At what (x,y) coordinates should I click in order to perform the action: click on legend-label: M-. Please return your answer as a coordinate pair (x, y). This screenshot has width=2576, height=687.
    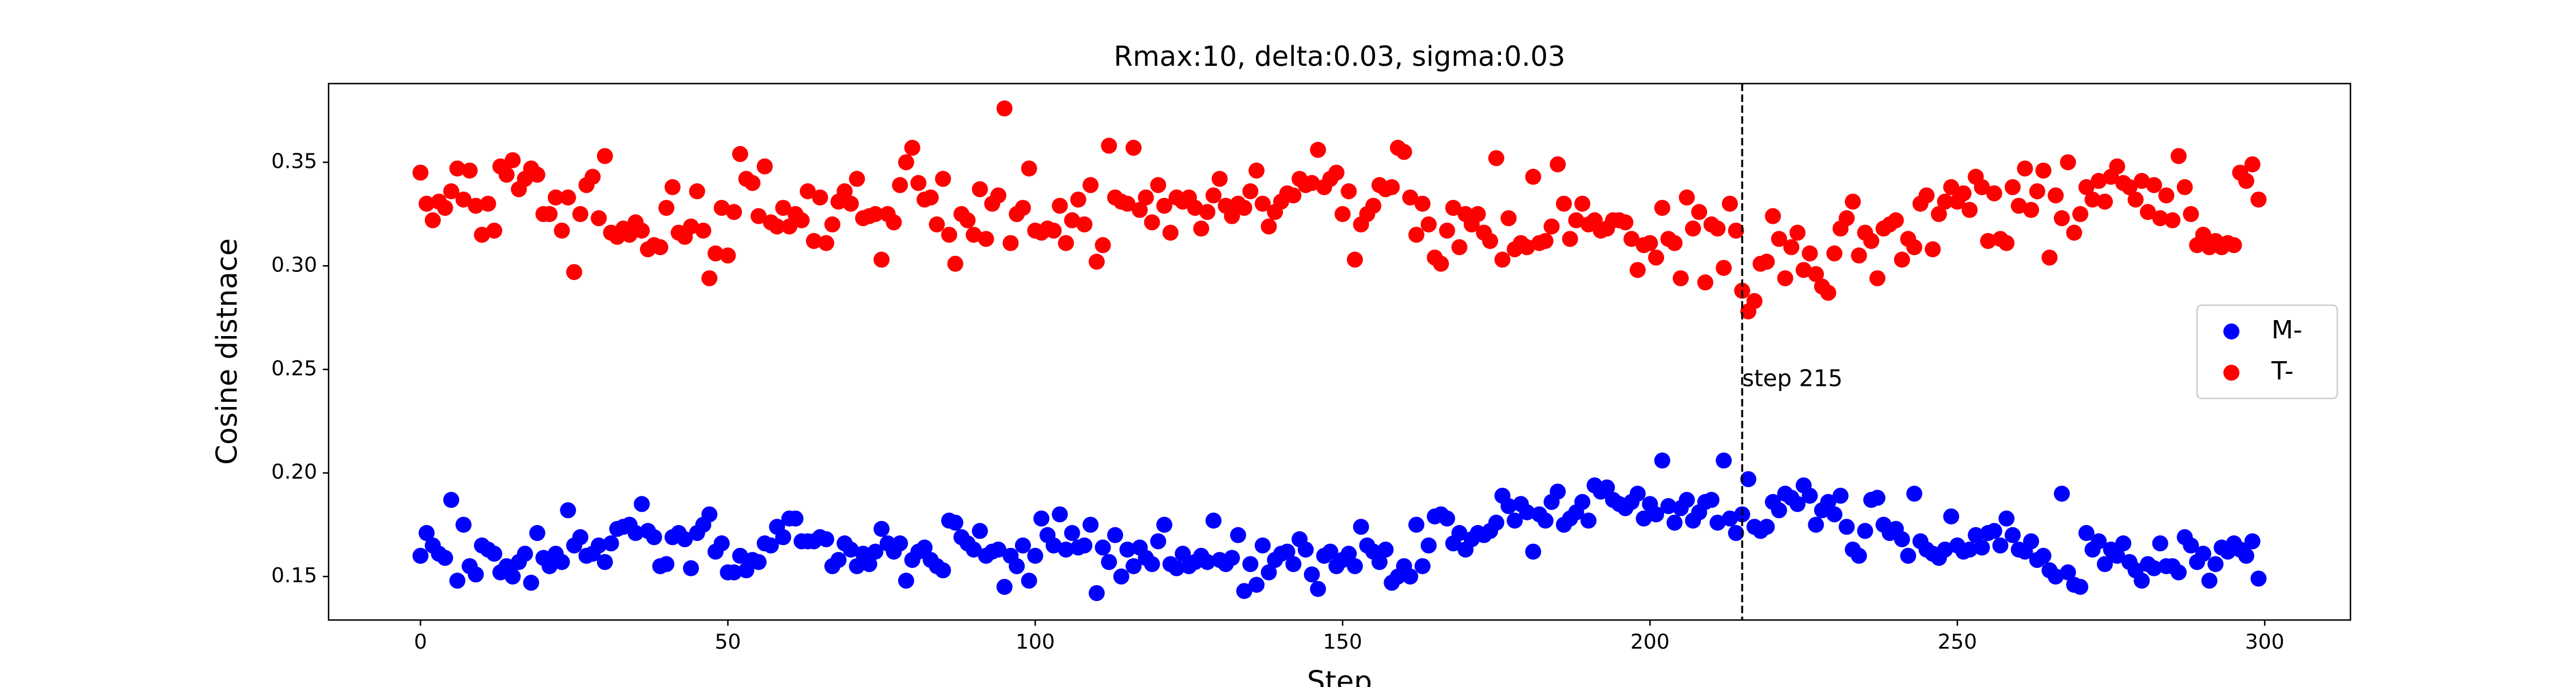
    Looking at the image, I should click on (2286, 330).